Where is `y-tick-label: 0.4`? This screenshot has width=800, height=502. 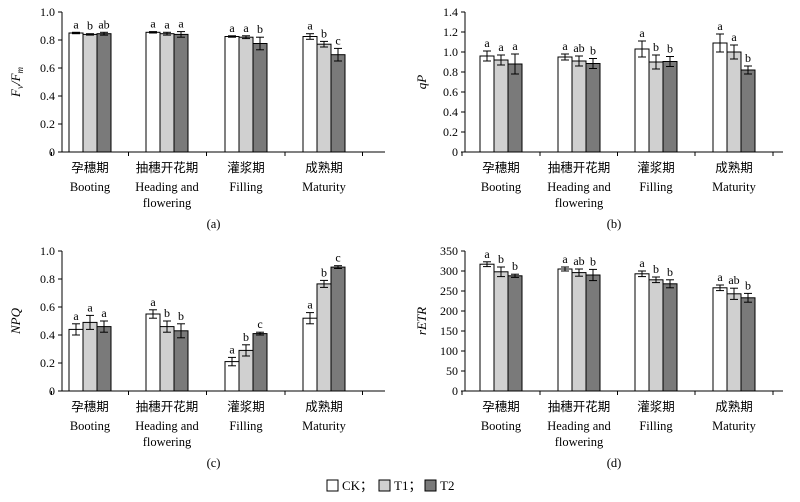 y-tick-label: 0.4 is located at coordinates (450, 112).